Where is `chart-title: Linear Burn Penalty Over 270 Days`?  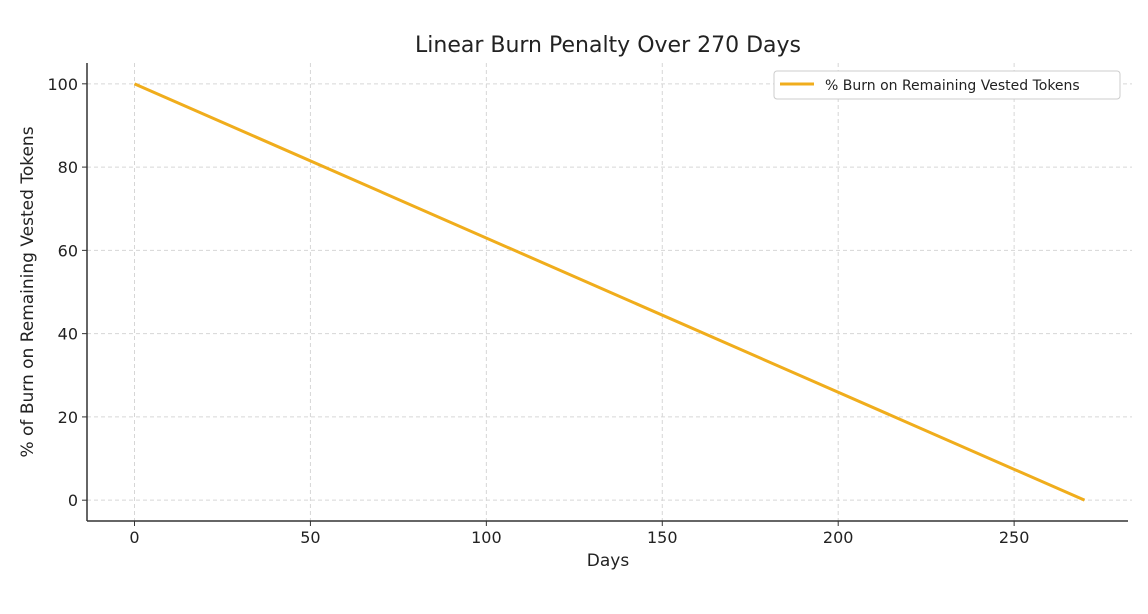 chart-title: Linear Burn Penalty Over 270 Days is located at coordinates (608, 45).